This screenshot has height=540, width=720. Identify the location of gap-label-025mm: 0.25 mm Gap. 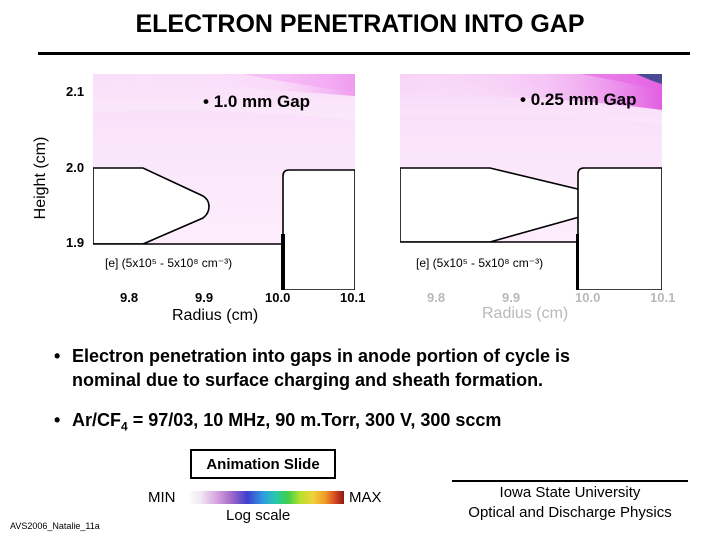
(583, 99).